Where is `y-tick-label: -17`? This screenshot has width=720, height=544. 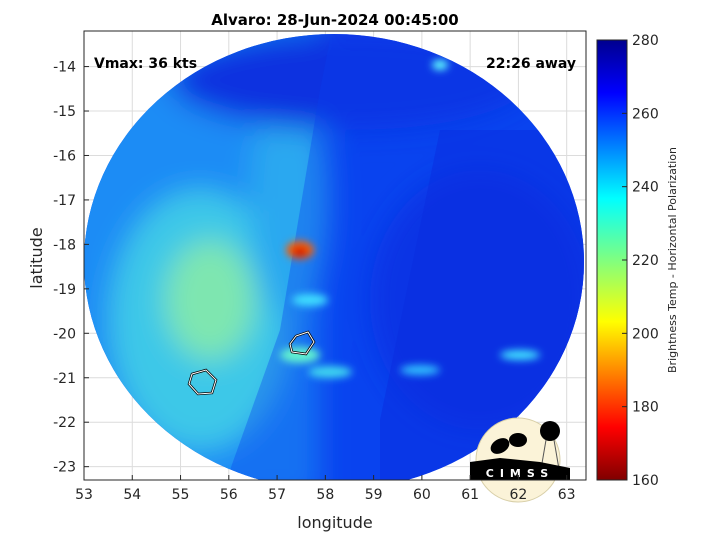
y-tick-label: -17 is located at coordinates (64, 201).